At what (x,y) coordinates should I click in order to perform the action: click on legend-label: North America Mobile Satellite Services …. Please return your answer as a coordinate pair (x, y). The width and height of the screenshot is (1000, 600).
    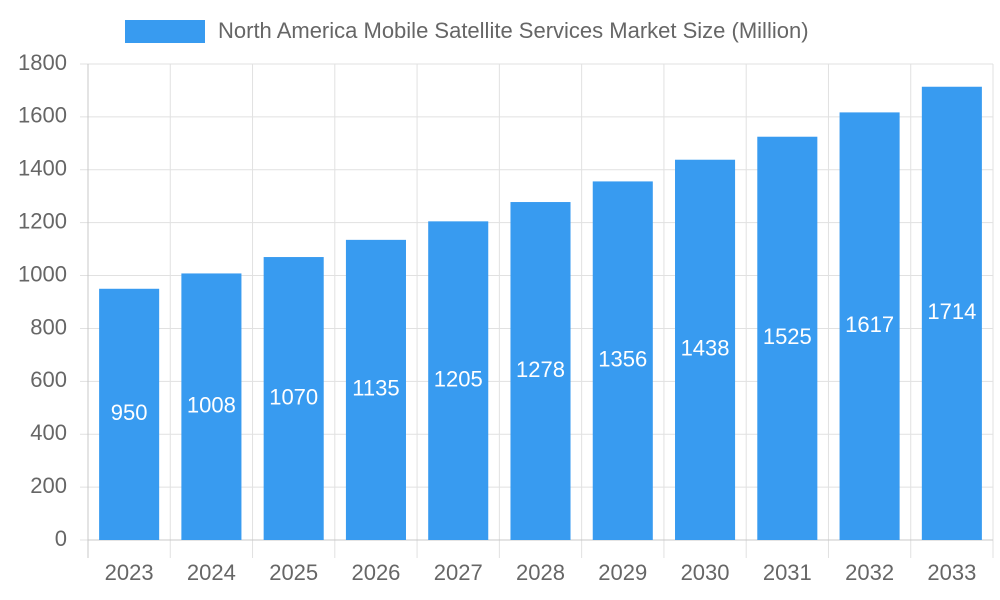
    Looking at the image, I should click on (513, 30).